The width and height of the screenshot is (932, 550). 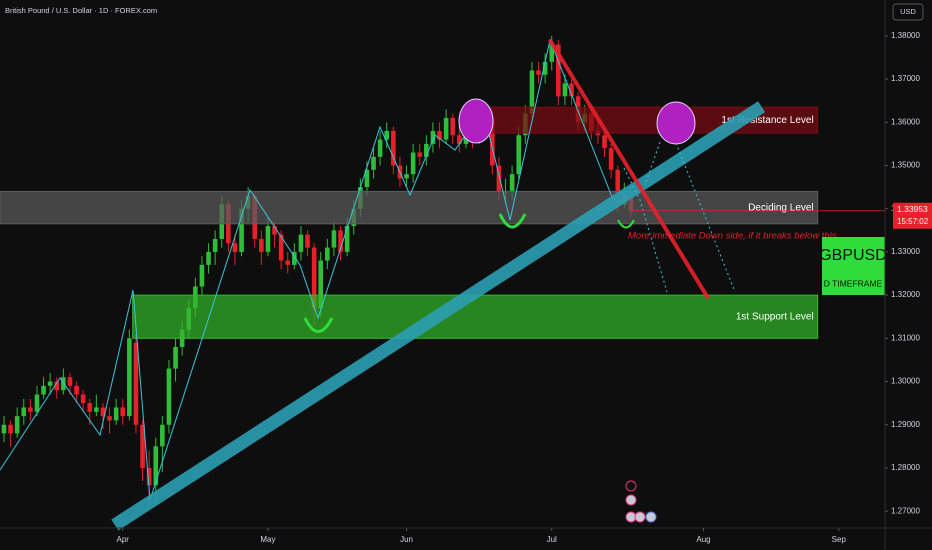 What do you see at coordinates (905, 424) in the screenshot?
I see `y-tick-label: 1.29000` at bounding box center [905, 424].